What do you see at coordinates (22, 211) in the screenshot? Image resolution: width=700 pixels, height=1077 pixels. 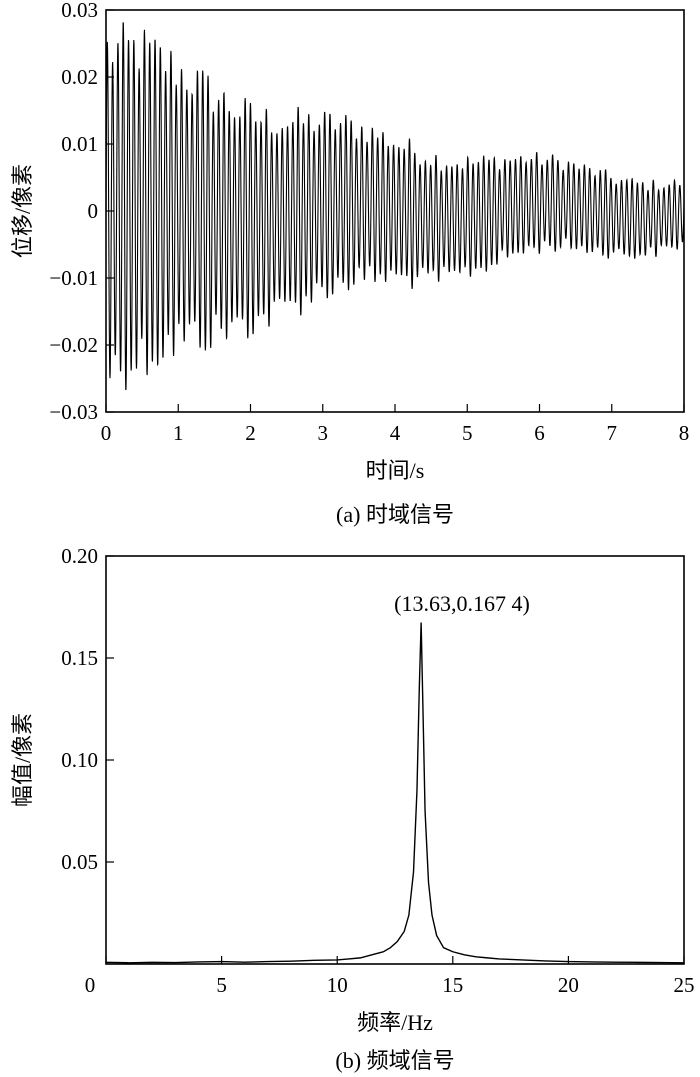 I see `y-axis-label: 位移/像素` at bounding box center [22, 211].